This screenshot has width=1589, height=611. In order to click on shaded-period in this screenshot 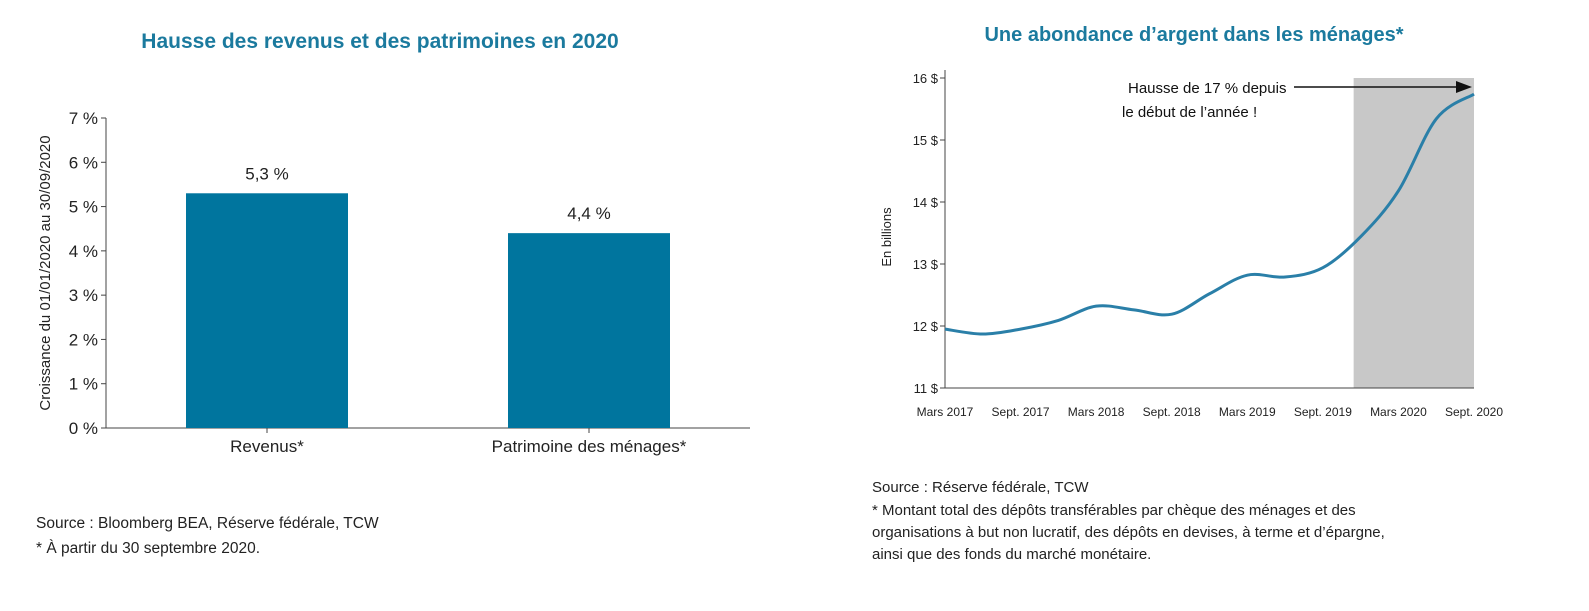, I will do `click(1413, 233)`.